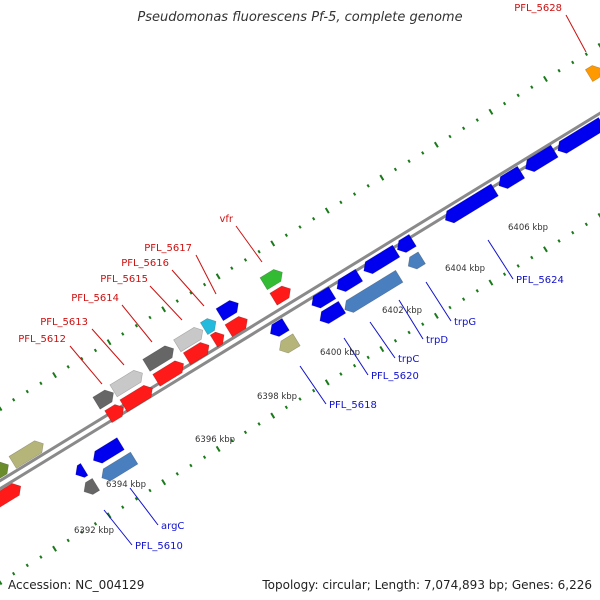 Image resolution: width=600 pixels, height=600 pixels. Describe the element at coordinates (172, 526) in the screenshot. I see `gene-label: argC` at that location.